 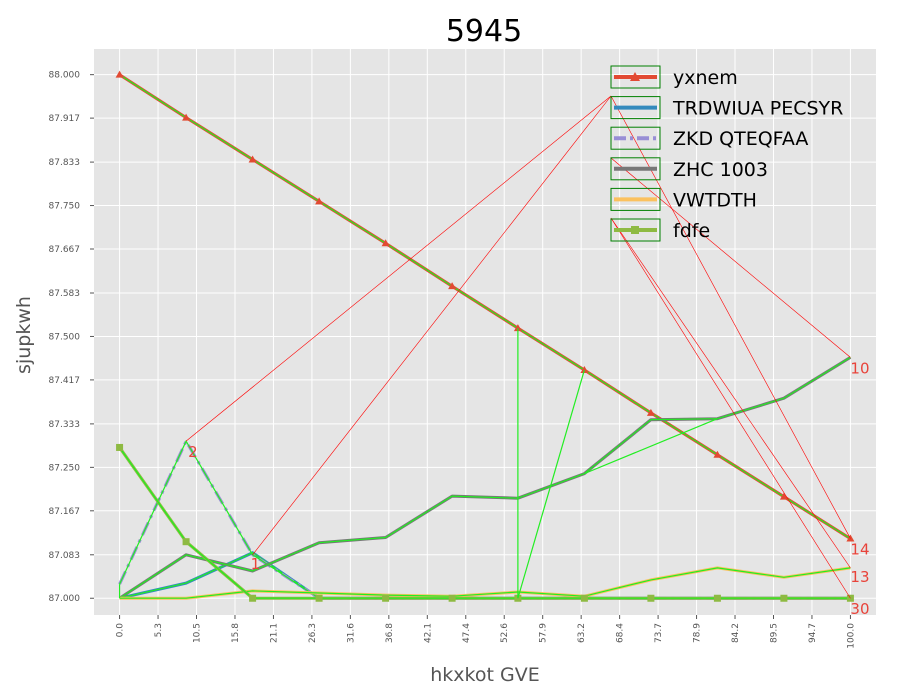 What do you see at coordinates (65, 512) in the screenshot?
I see `y-tick-label: 87.167` at bounding box center [65, 512].